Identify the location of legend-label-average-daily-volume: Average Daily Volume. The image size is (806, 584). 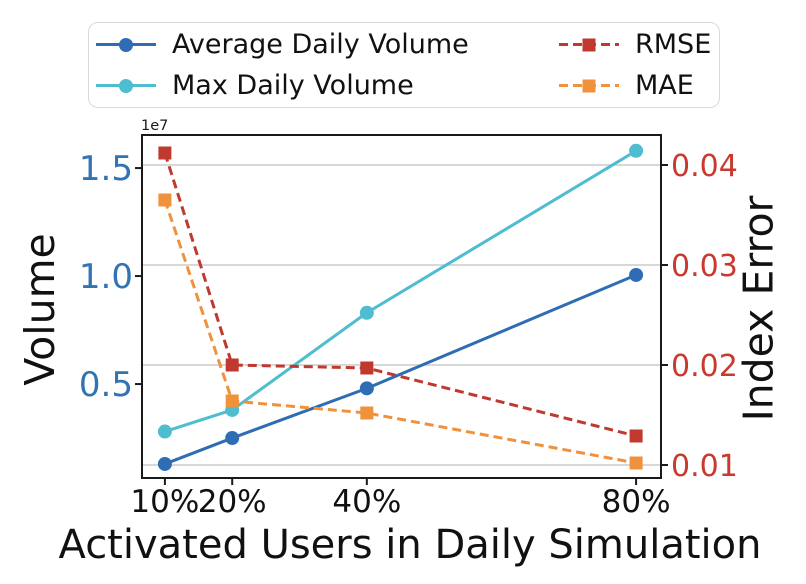
(320, 44).